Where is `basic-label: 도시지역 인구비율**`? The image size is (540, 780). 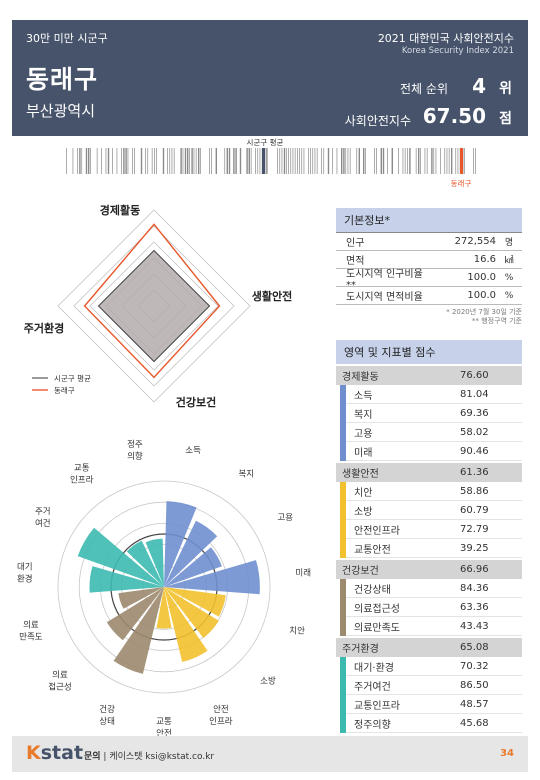 basic-label: 도시지역 인구비율** is located at coordinates (384, 279).